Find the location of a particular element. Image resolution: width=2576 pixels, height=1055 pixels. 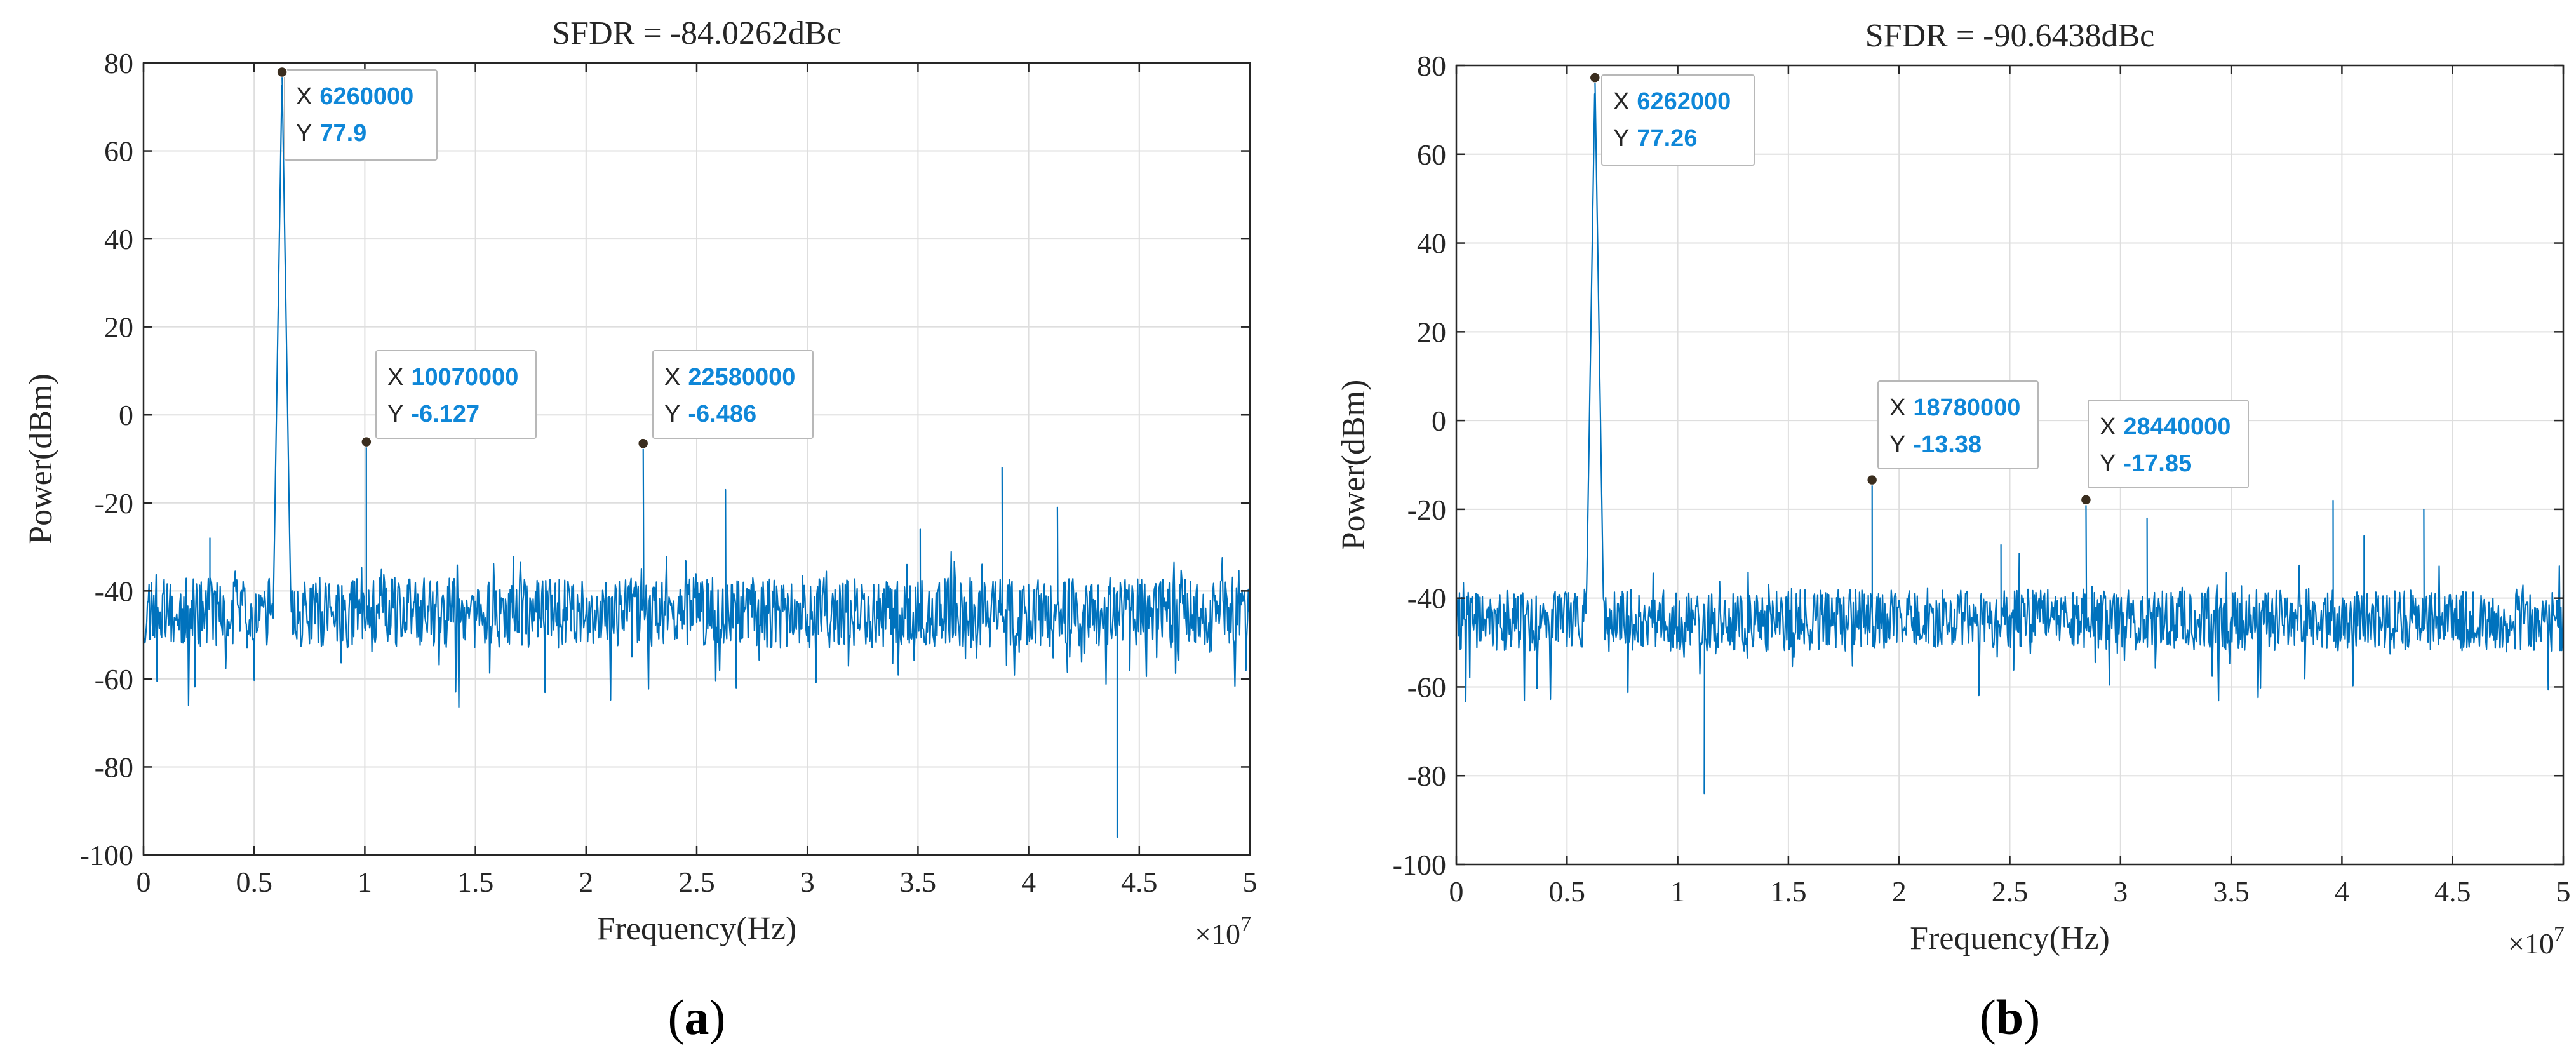

datatip-x-value: 18780000 is located at coordinates (1966, 407).